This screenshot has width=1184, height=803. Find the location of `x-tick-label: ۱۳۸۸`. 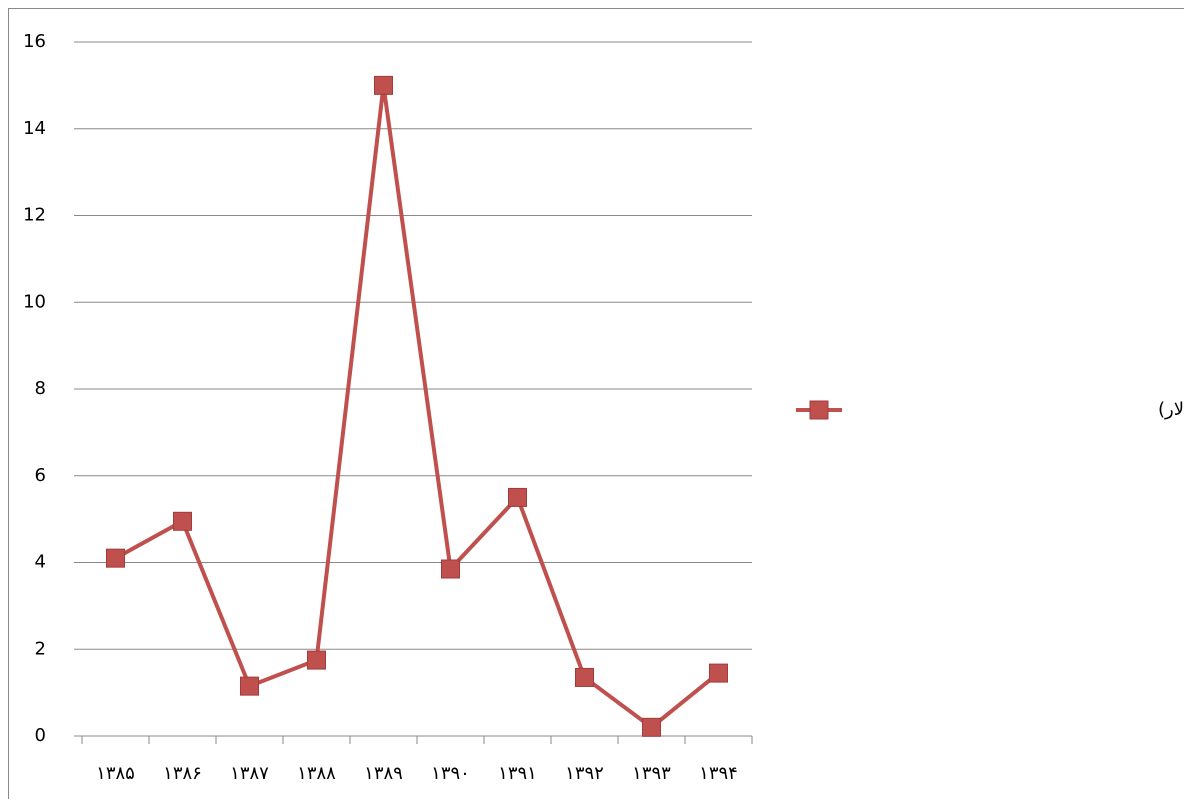

x-tick-label: ۱۳۸۸ is located at coordinates (316, 773).